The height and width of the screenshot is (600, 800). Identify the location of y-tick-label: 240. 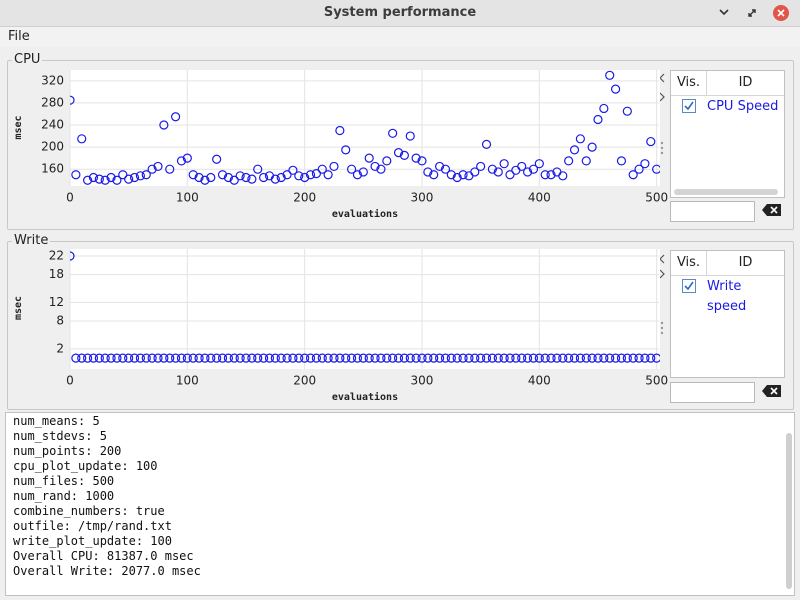
(52, 125).